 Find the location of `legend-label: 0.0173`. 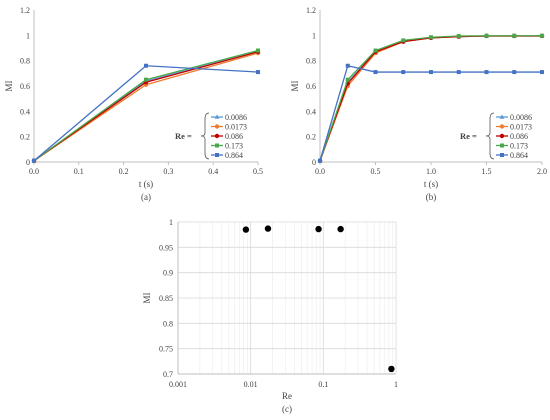

legend-label: 0.0173 is located at coordinates (236, 127).